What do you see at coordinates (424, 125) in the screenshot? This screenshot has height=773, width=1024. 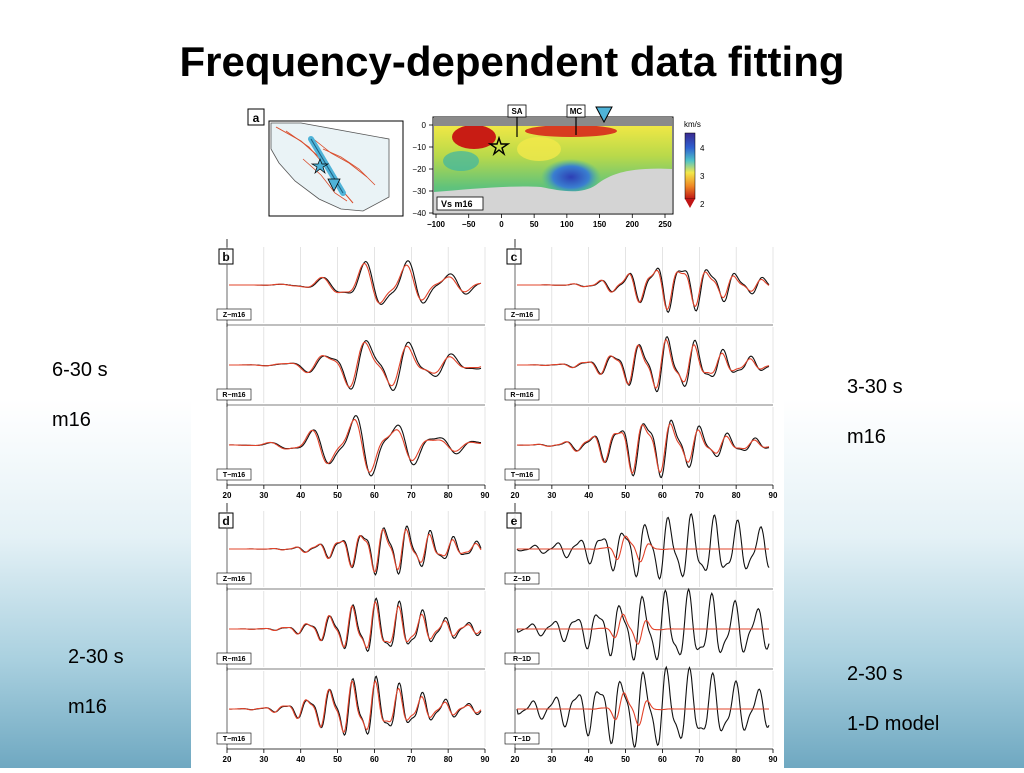 I see `depth-tick-label: 0` at bounding box center [424, 125].